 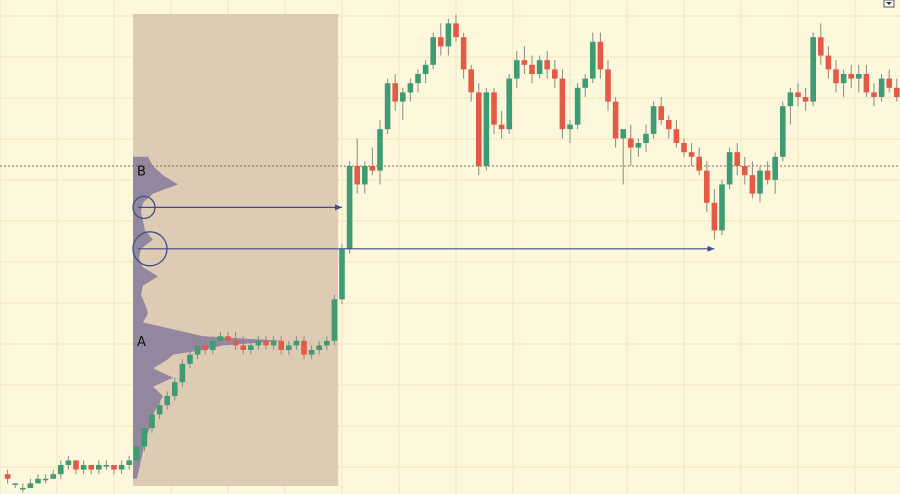 What do you see at coordinates (889, 4) in the screenshot?
I see `corner-icon` at bounding box center [889, 4].